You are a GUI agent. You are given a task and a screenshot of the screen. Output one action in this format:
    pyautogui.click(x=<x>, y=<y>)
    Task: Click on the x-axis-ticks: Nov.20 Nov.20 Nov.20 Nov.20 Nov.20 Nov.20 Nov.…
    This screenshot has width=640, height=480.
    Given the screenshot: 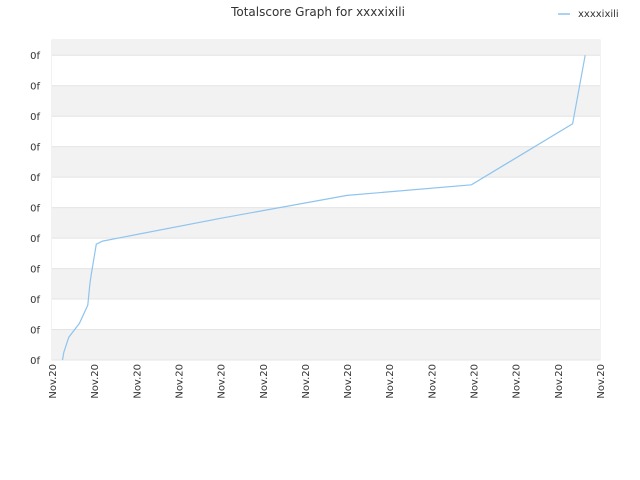 What is the action you would take?
    pyautogui.click(x=327, y=381)
    